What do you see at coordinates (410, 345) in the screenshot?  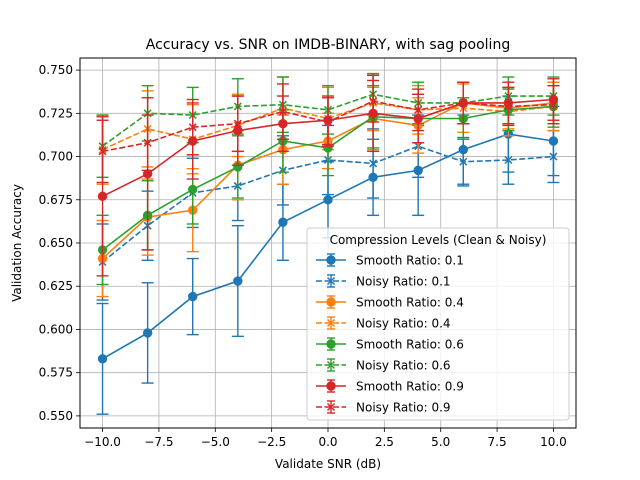 I see `legend-label: Smooth Ratio: 0.6` at bounding box center [410, 345].